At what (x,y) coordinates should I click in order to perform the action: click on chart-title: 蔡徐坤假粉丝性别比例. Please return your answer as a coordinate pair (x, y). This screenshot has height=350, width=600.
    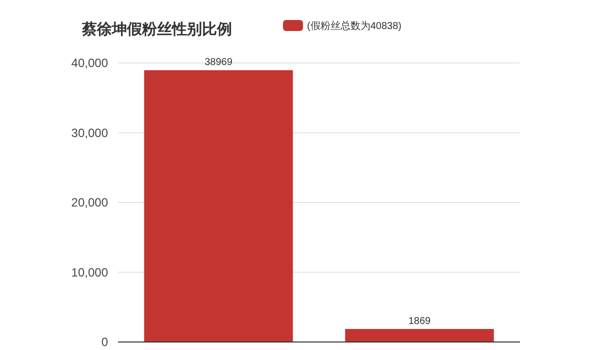
    Looking at the image, I should click on (156, 29).